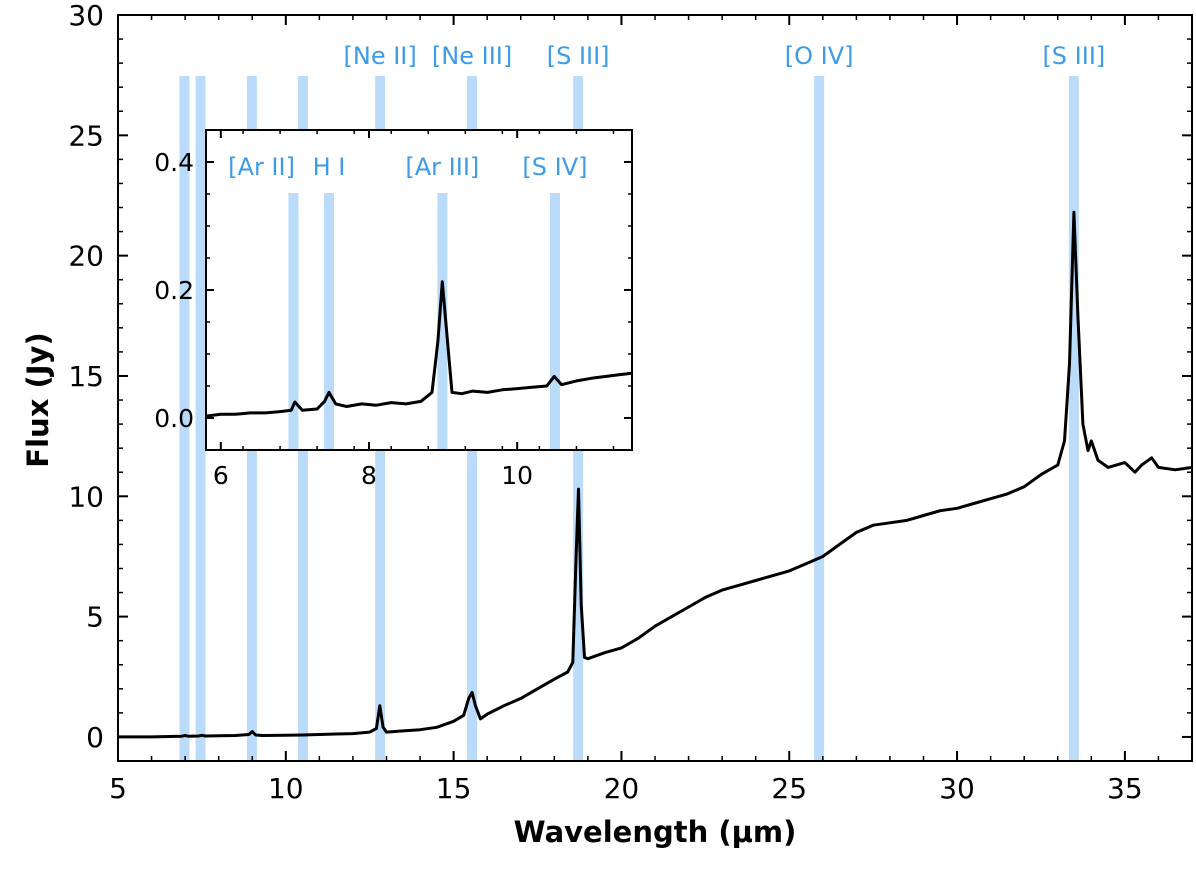 The width and height of the screenshot is (1196, 891). I want to click on main-x-tick-label: 15, so click(454, 788).